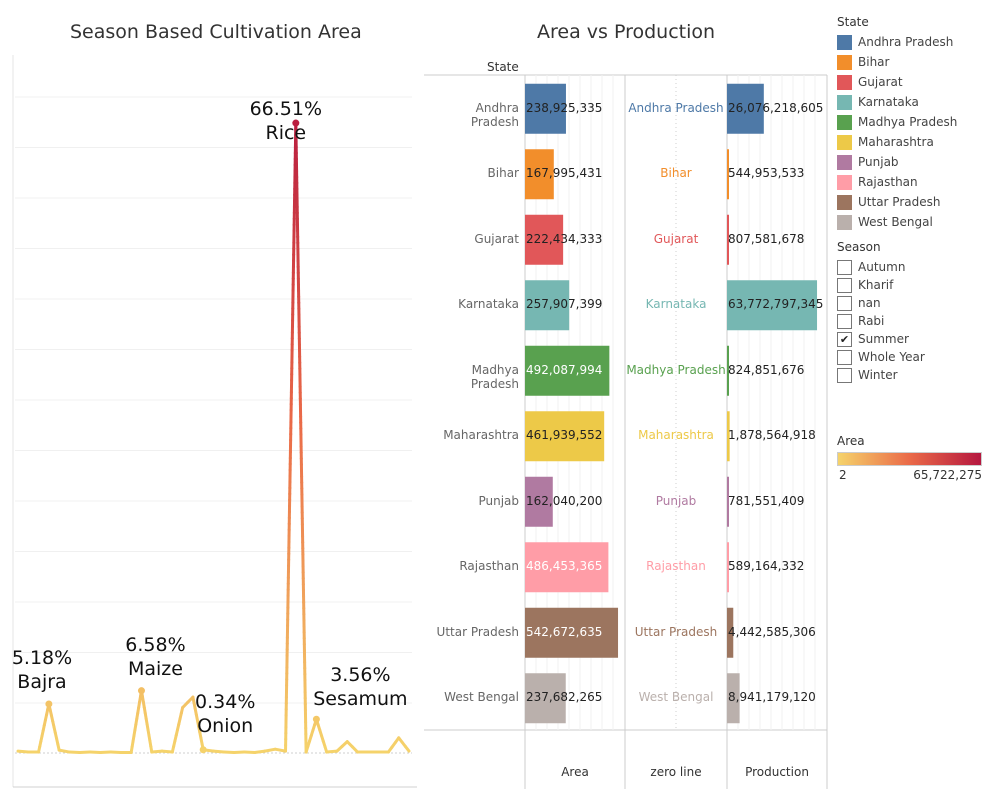 This screenshot has height=799, width=999. I want to click on state-legend-item: Uttar Pradesh, so click(917, 202).